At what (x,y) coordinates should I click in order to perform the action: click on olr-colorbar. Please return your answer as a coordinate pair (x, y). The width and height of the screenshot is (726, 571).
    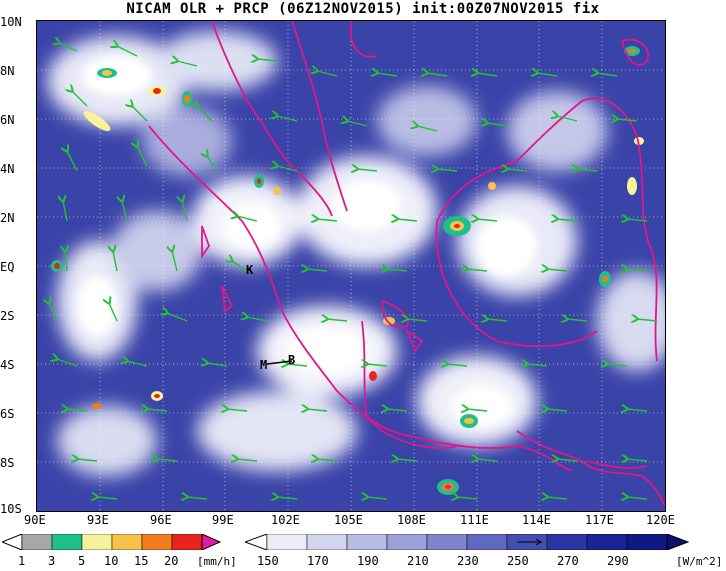
    Looking at the image, I should click on (467, 542).